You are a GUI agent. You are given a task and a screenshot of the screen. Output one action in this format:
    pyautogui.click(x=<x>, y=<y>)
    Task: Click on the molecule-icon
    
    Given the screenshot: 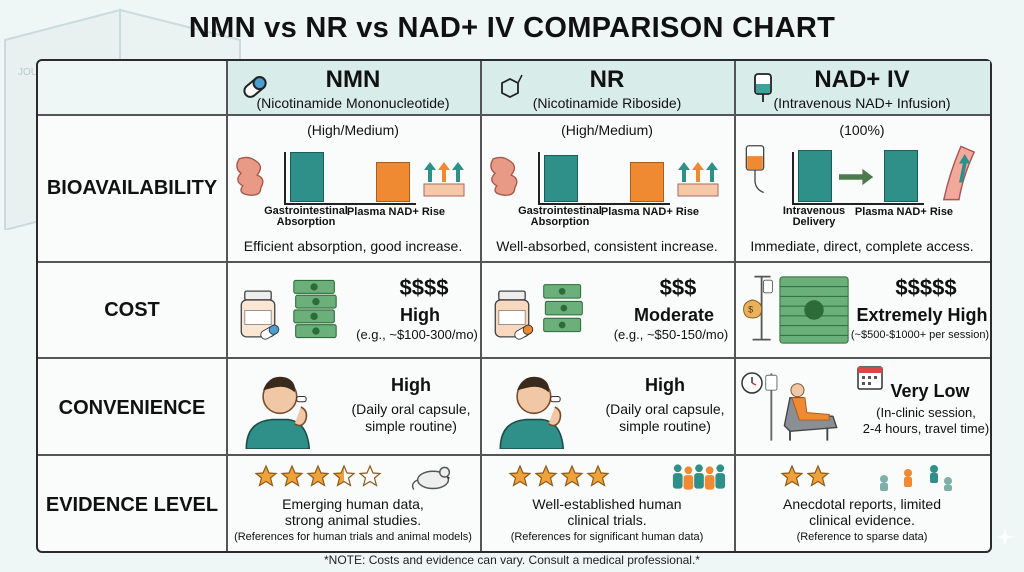 What is the action you would take?
    pyautogui.click(x=512, y=86)
    